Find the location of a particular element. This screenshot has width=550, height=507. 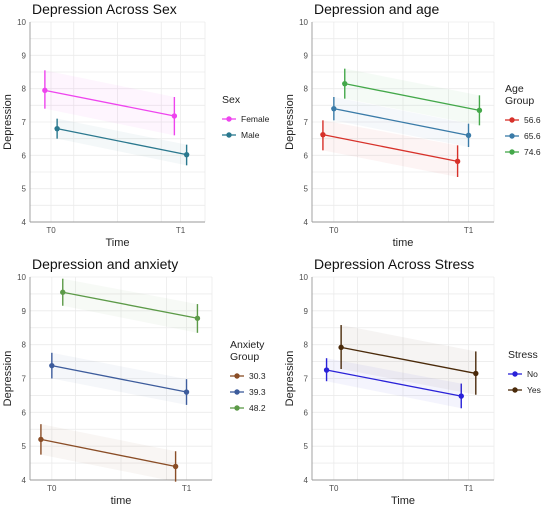

legend-title: Age is located at coordinates (514, 89).